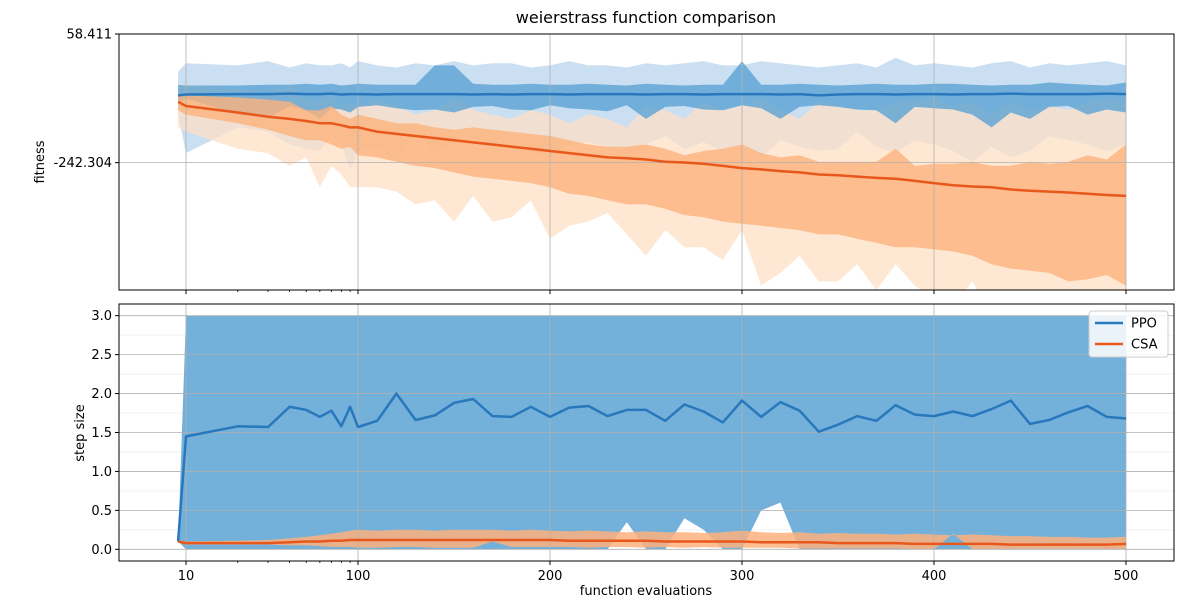 Image resolution: width=1200 pixels, height=600 pixels. I want to click on x-tick-label: 300, so click(742, 576).